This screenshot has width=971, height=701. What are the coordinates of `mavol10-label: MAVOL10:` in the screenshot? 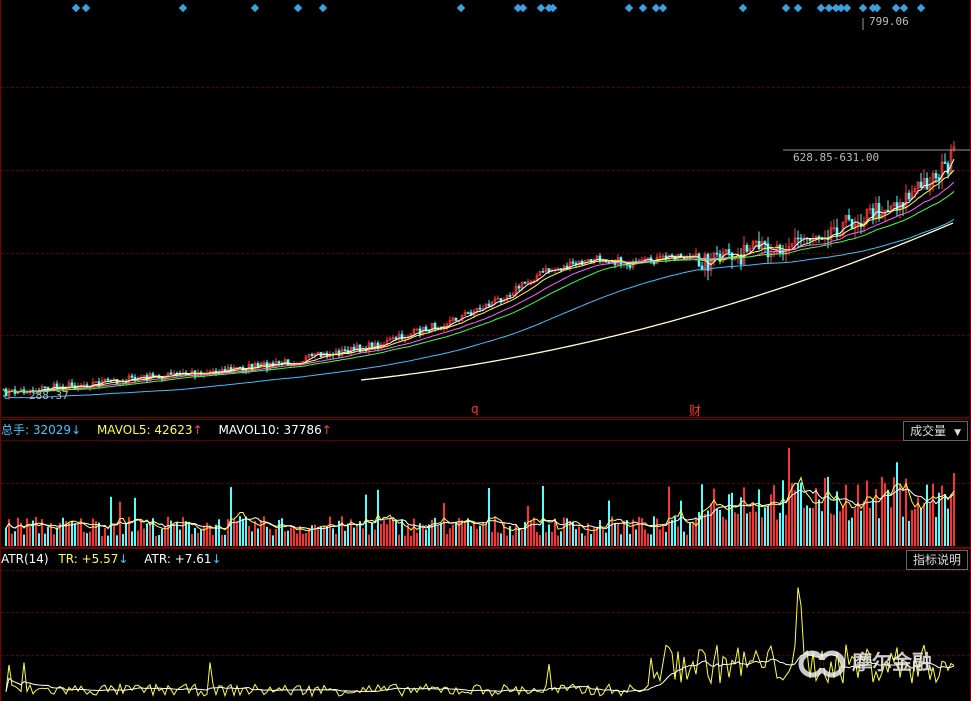 It's located at (249, 430).